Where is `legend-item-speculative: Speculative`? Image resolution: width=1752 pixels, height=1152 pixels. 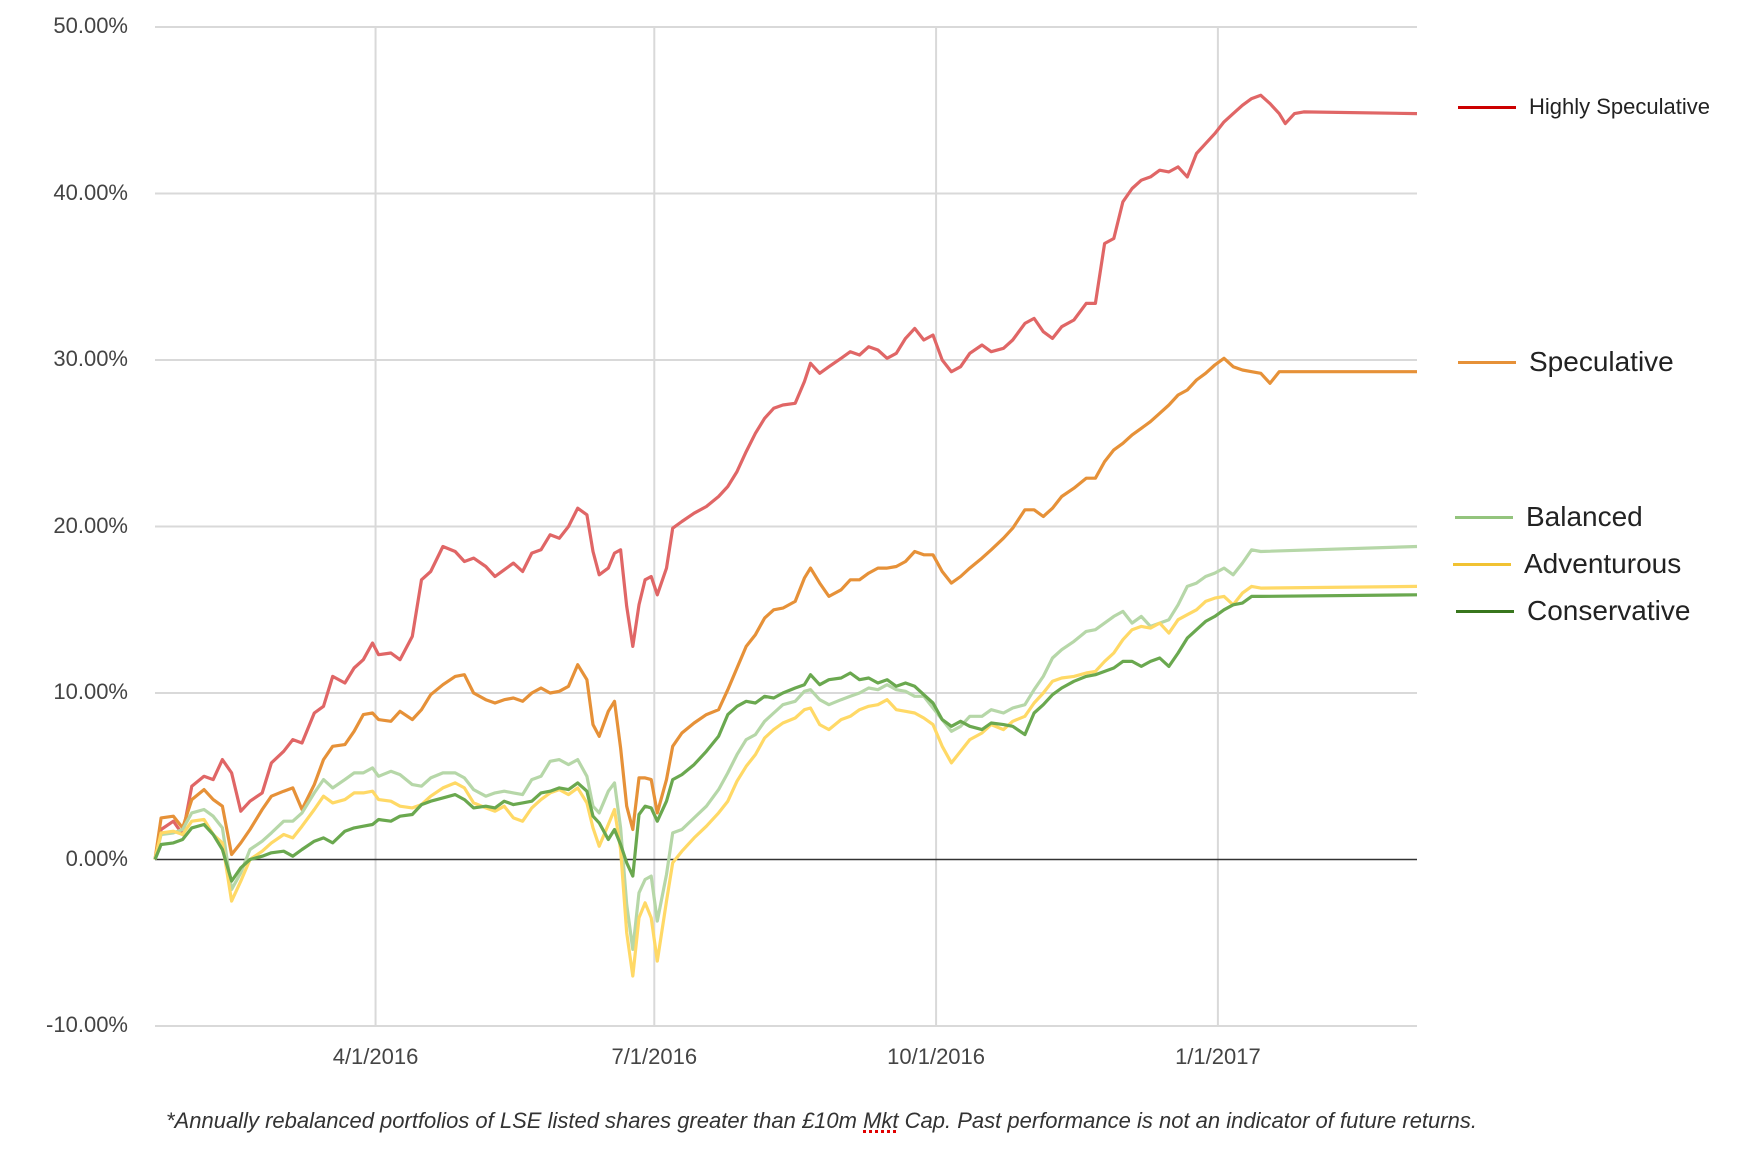 legend-item-speculative: Speculative is located at coordinates (1566, 362).